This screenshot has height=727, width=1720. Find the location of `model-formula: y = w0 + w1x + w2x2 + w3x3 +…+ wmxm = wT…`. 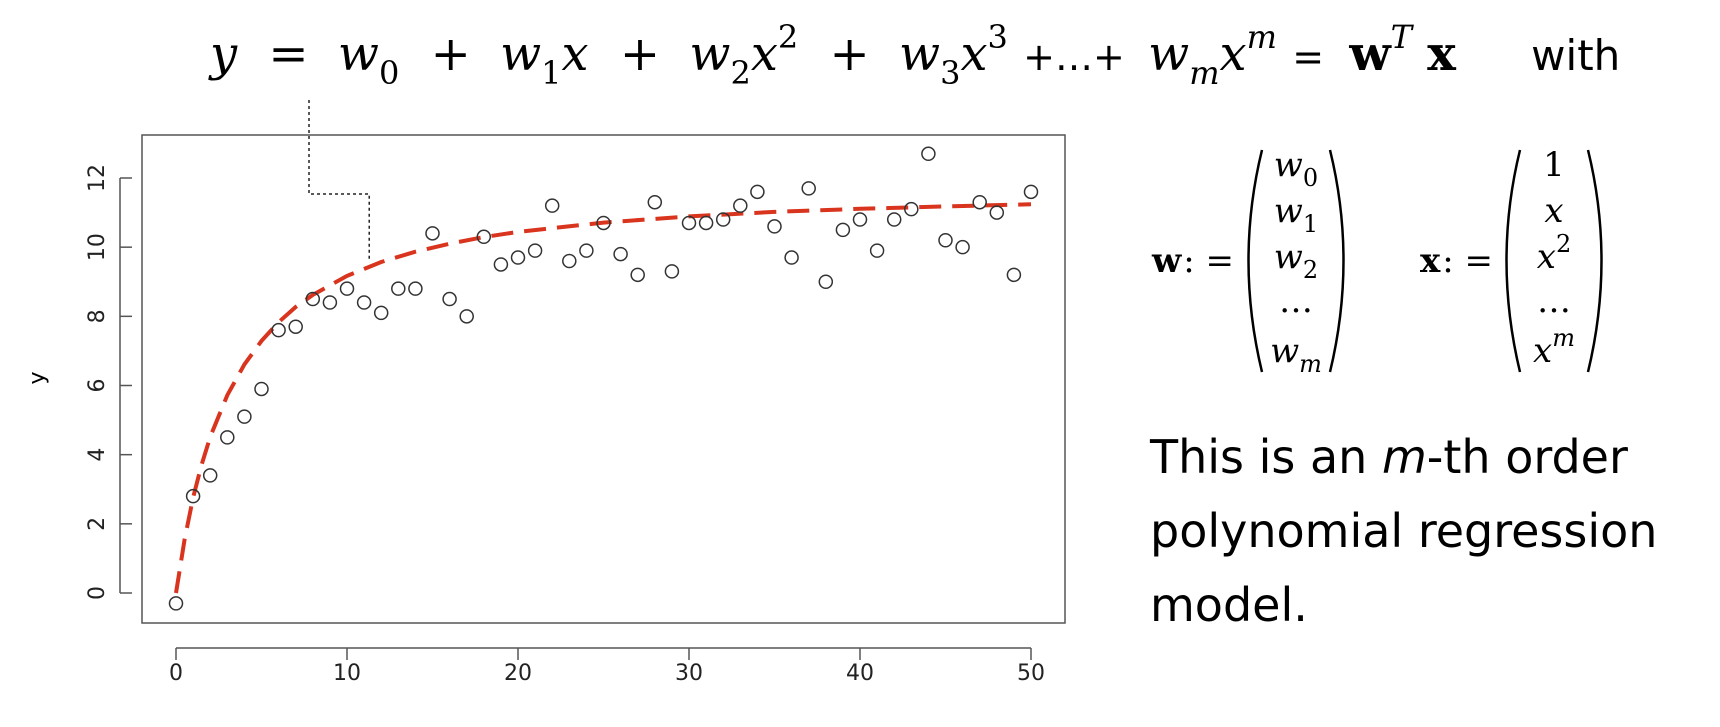

model-formula: y = w0 + w1x + w2x2 + w3x3 +…+ wmxm = wT… is located at coordinates (914, 50).